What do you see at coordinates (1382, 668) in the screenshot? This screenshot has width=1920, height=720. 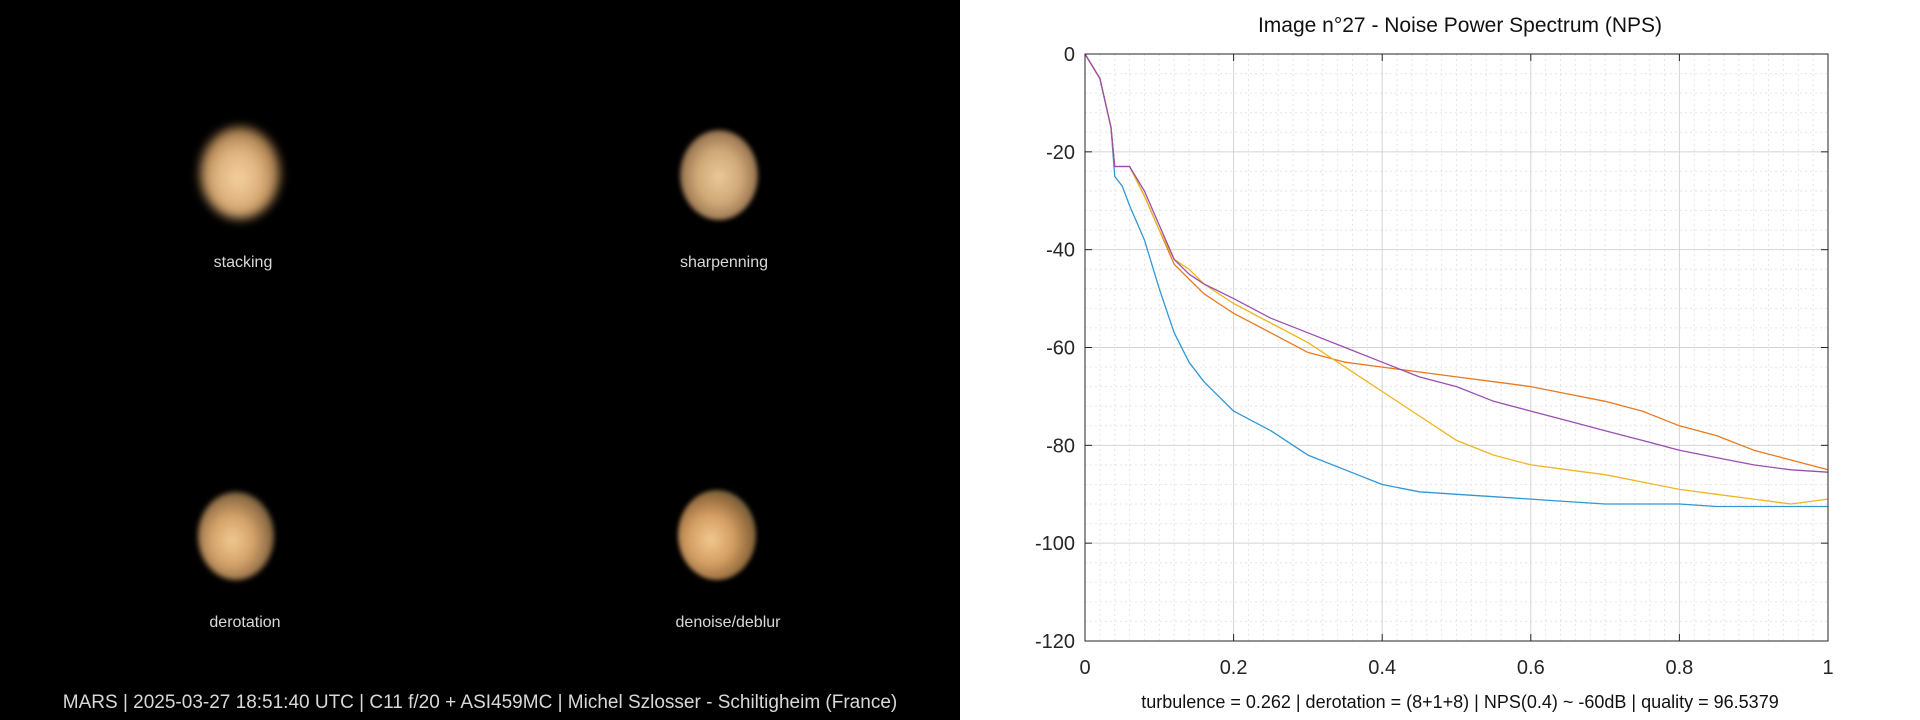 I see `x-tick-label: 0.4` at bounding box center [1382, 668].